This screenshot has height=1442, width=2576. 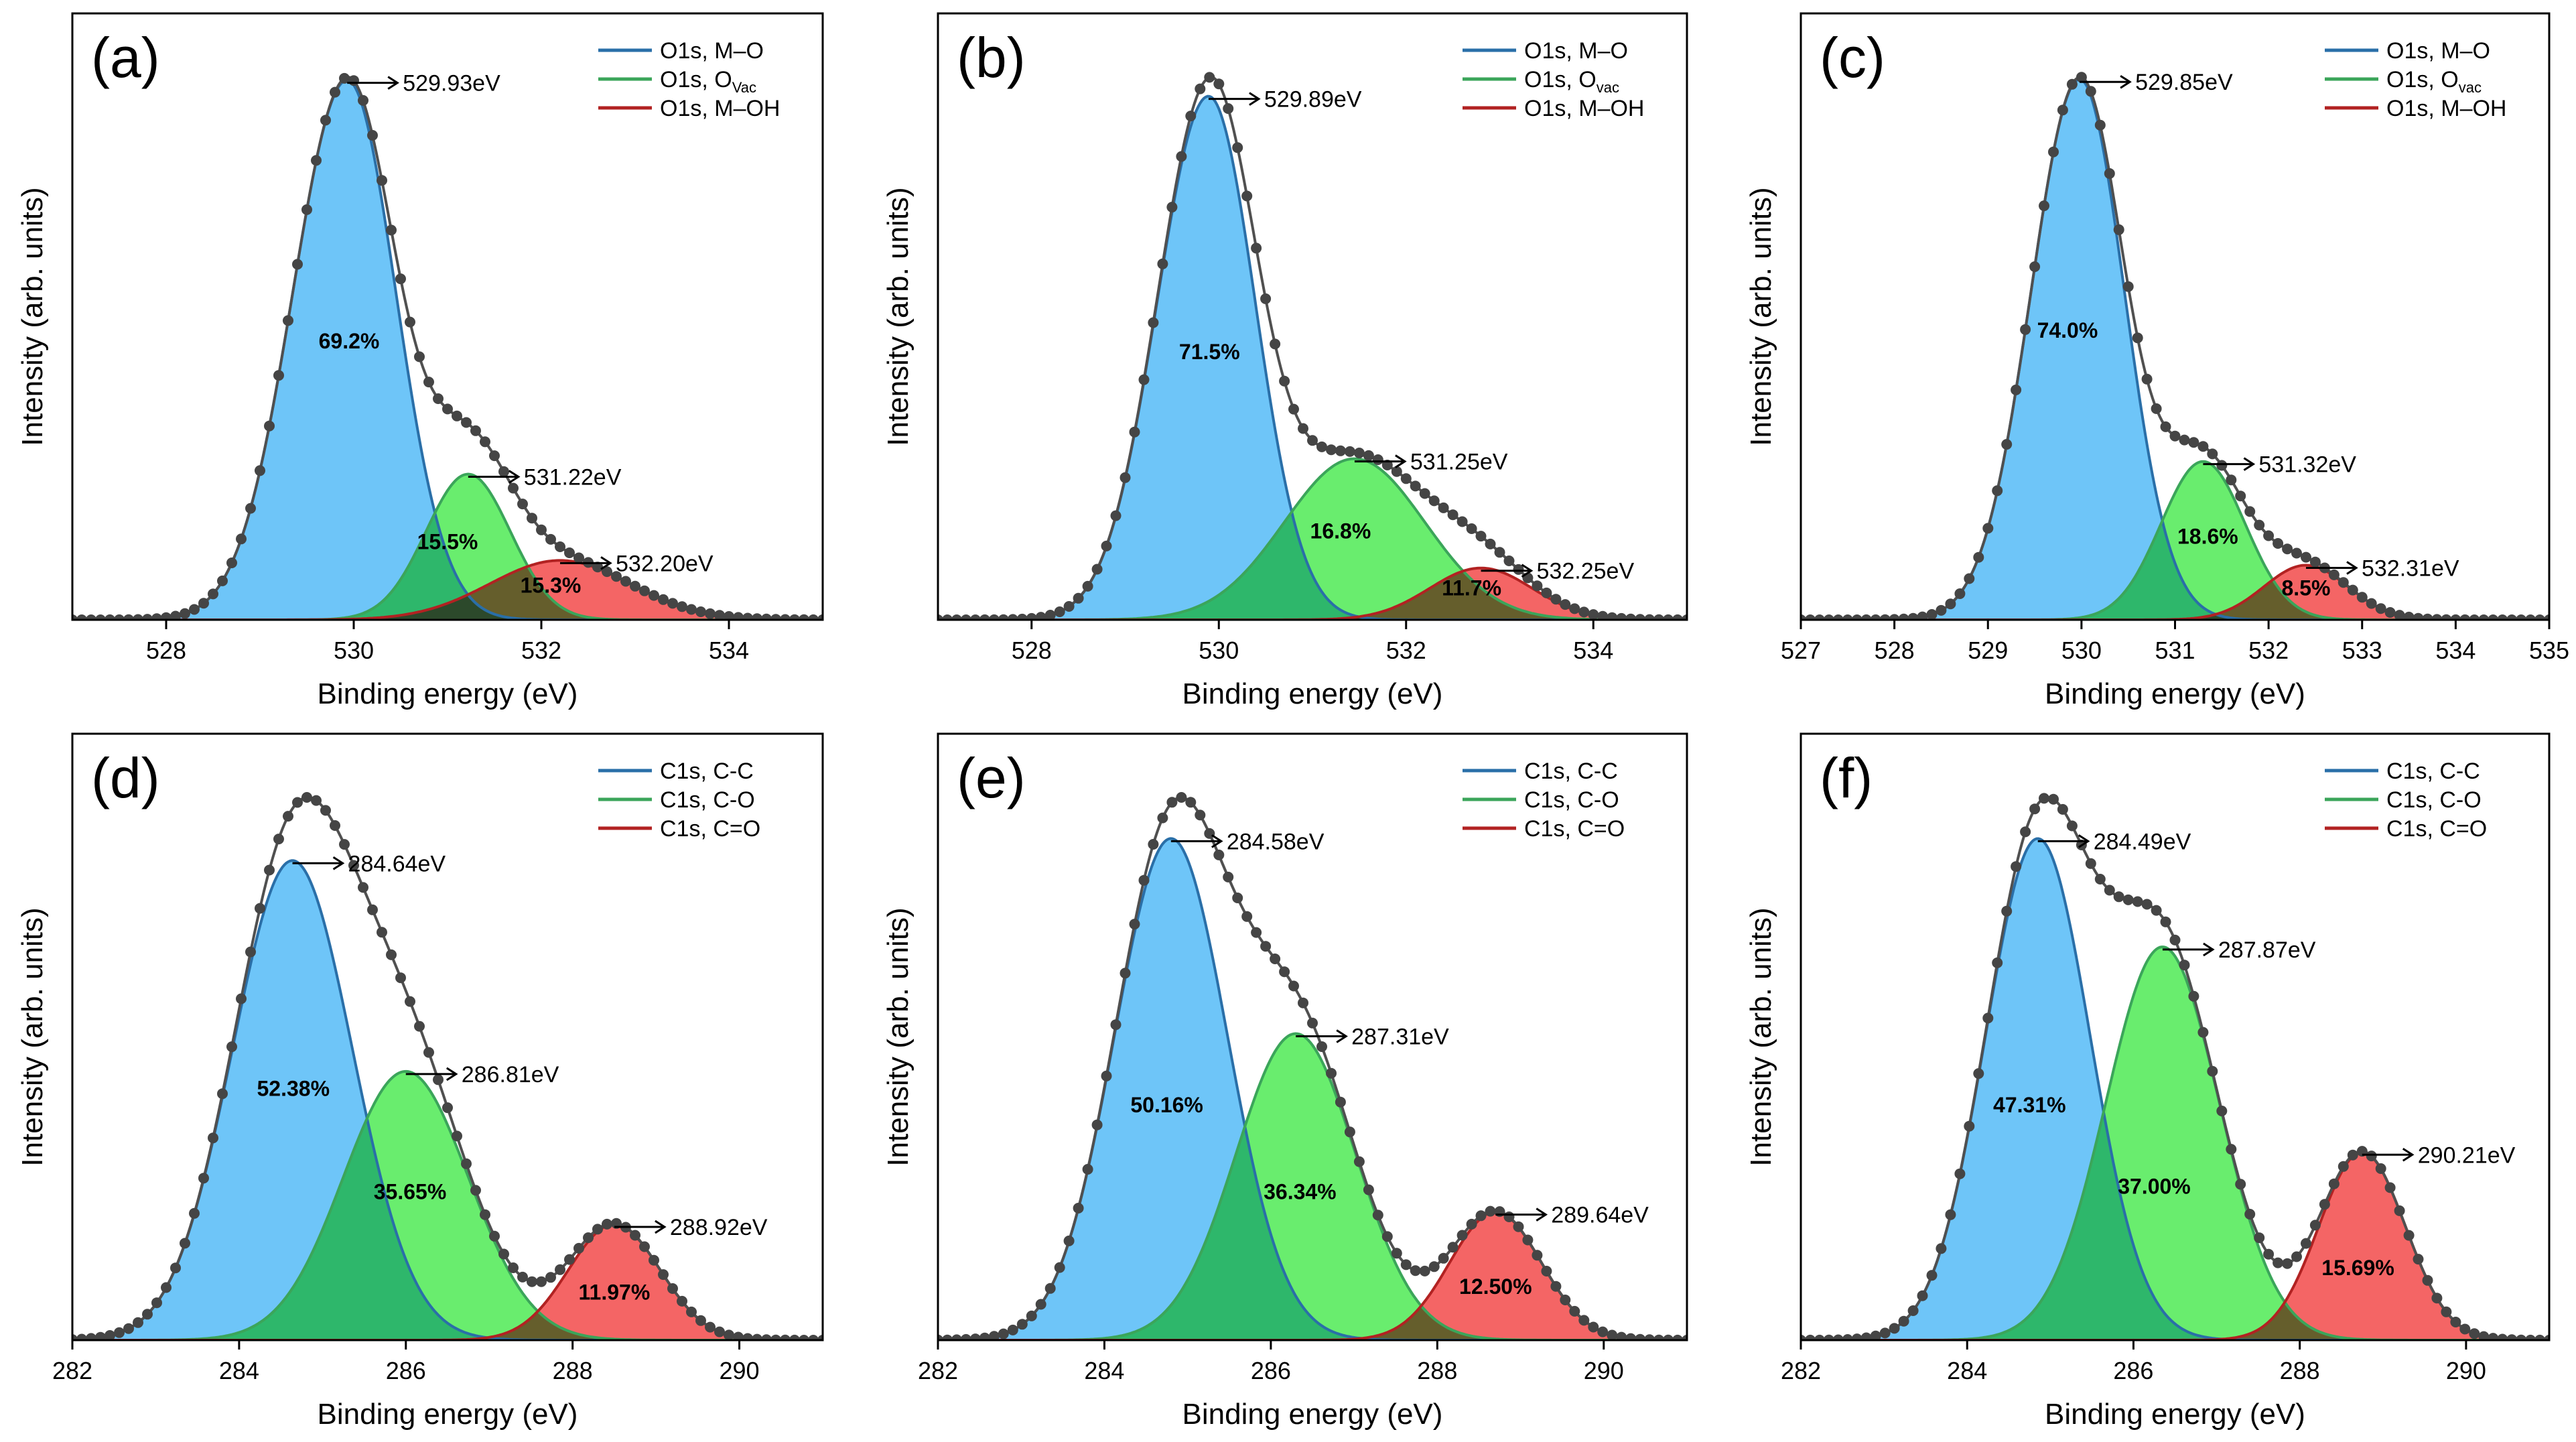 I want to click on area-percentage: 11.7%, so click(x=1472, y=588).